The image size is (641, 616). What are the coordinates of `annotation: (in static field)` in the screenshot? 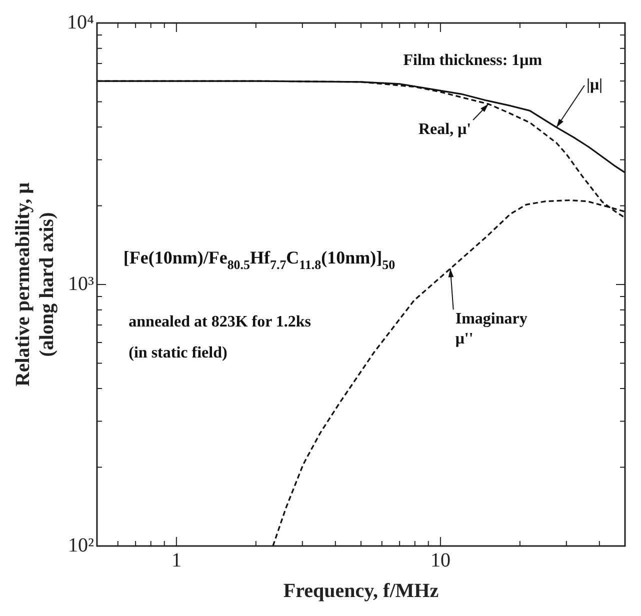 It's located at (178, 353).